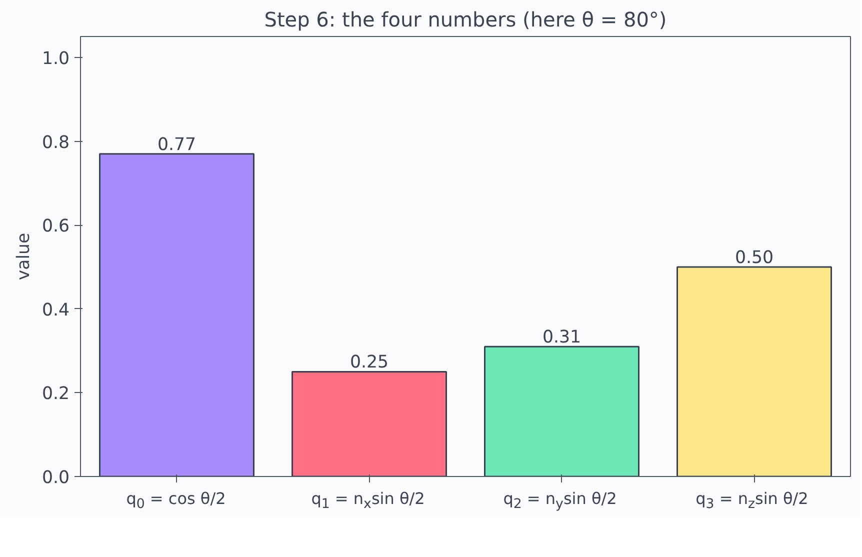 This screenshot has height=557, width=862. Describe the element at coordinates (176, 144) in the screenshot. I see `data-label: 0.77` at that location.